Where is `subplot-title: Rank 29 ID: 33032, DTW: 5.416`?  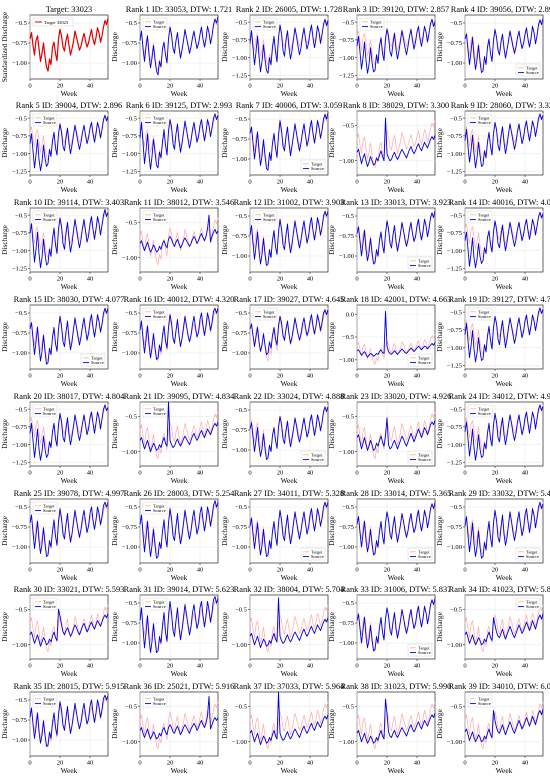 subplot-title: Rank 29 ID: 33032, DTW: 5.416 is located at coordinates (499, 493).